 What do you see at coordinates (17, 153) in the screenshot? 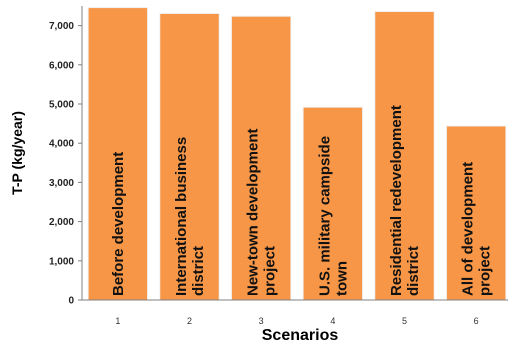
I see `y-axis-label: T-P (kg/year)` at bounding box center [17, 153].